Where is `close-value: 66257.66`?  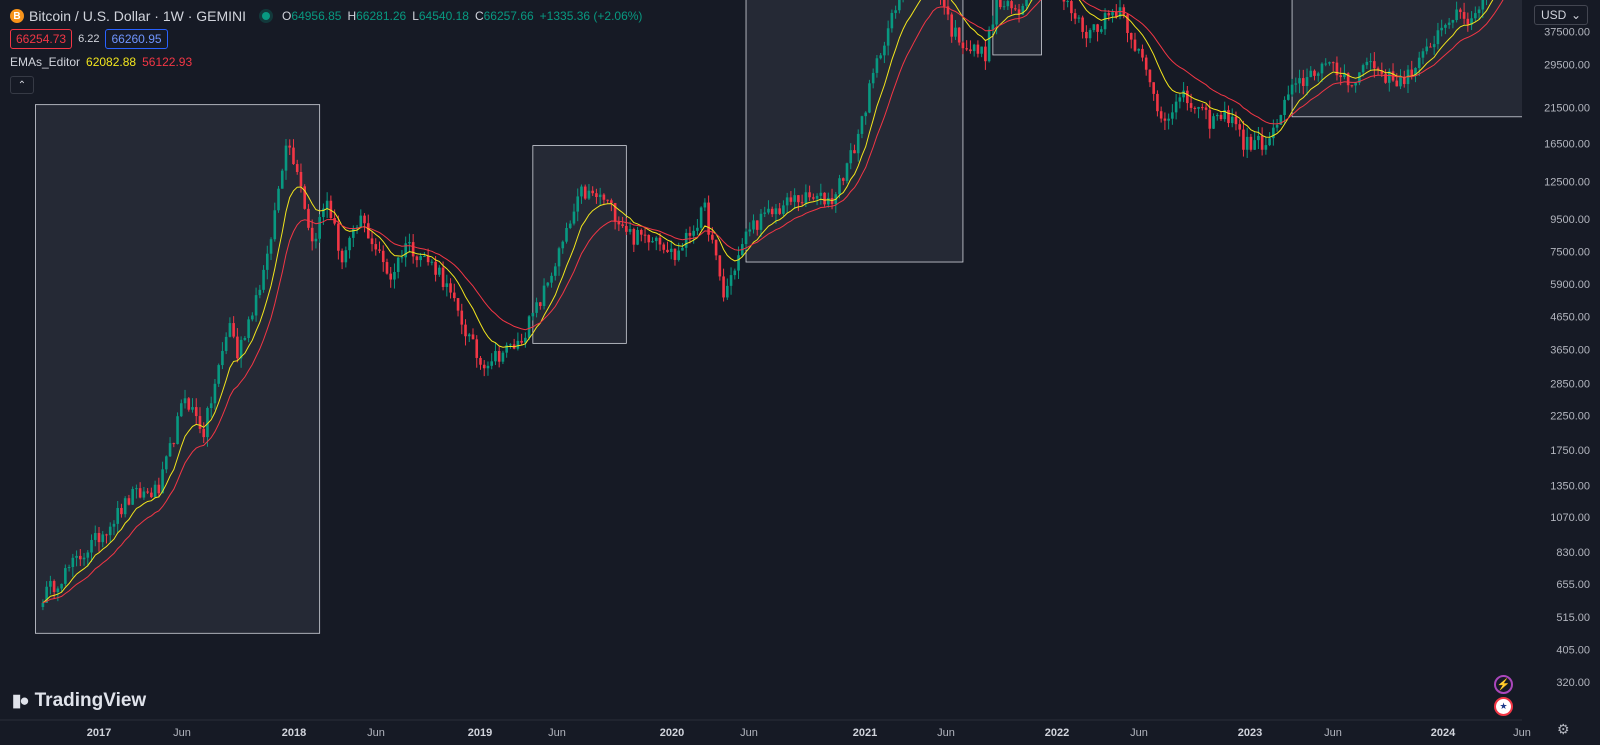
close-value: 66257.66 is located at coordinates (508, 16).